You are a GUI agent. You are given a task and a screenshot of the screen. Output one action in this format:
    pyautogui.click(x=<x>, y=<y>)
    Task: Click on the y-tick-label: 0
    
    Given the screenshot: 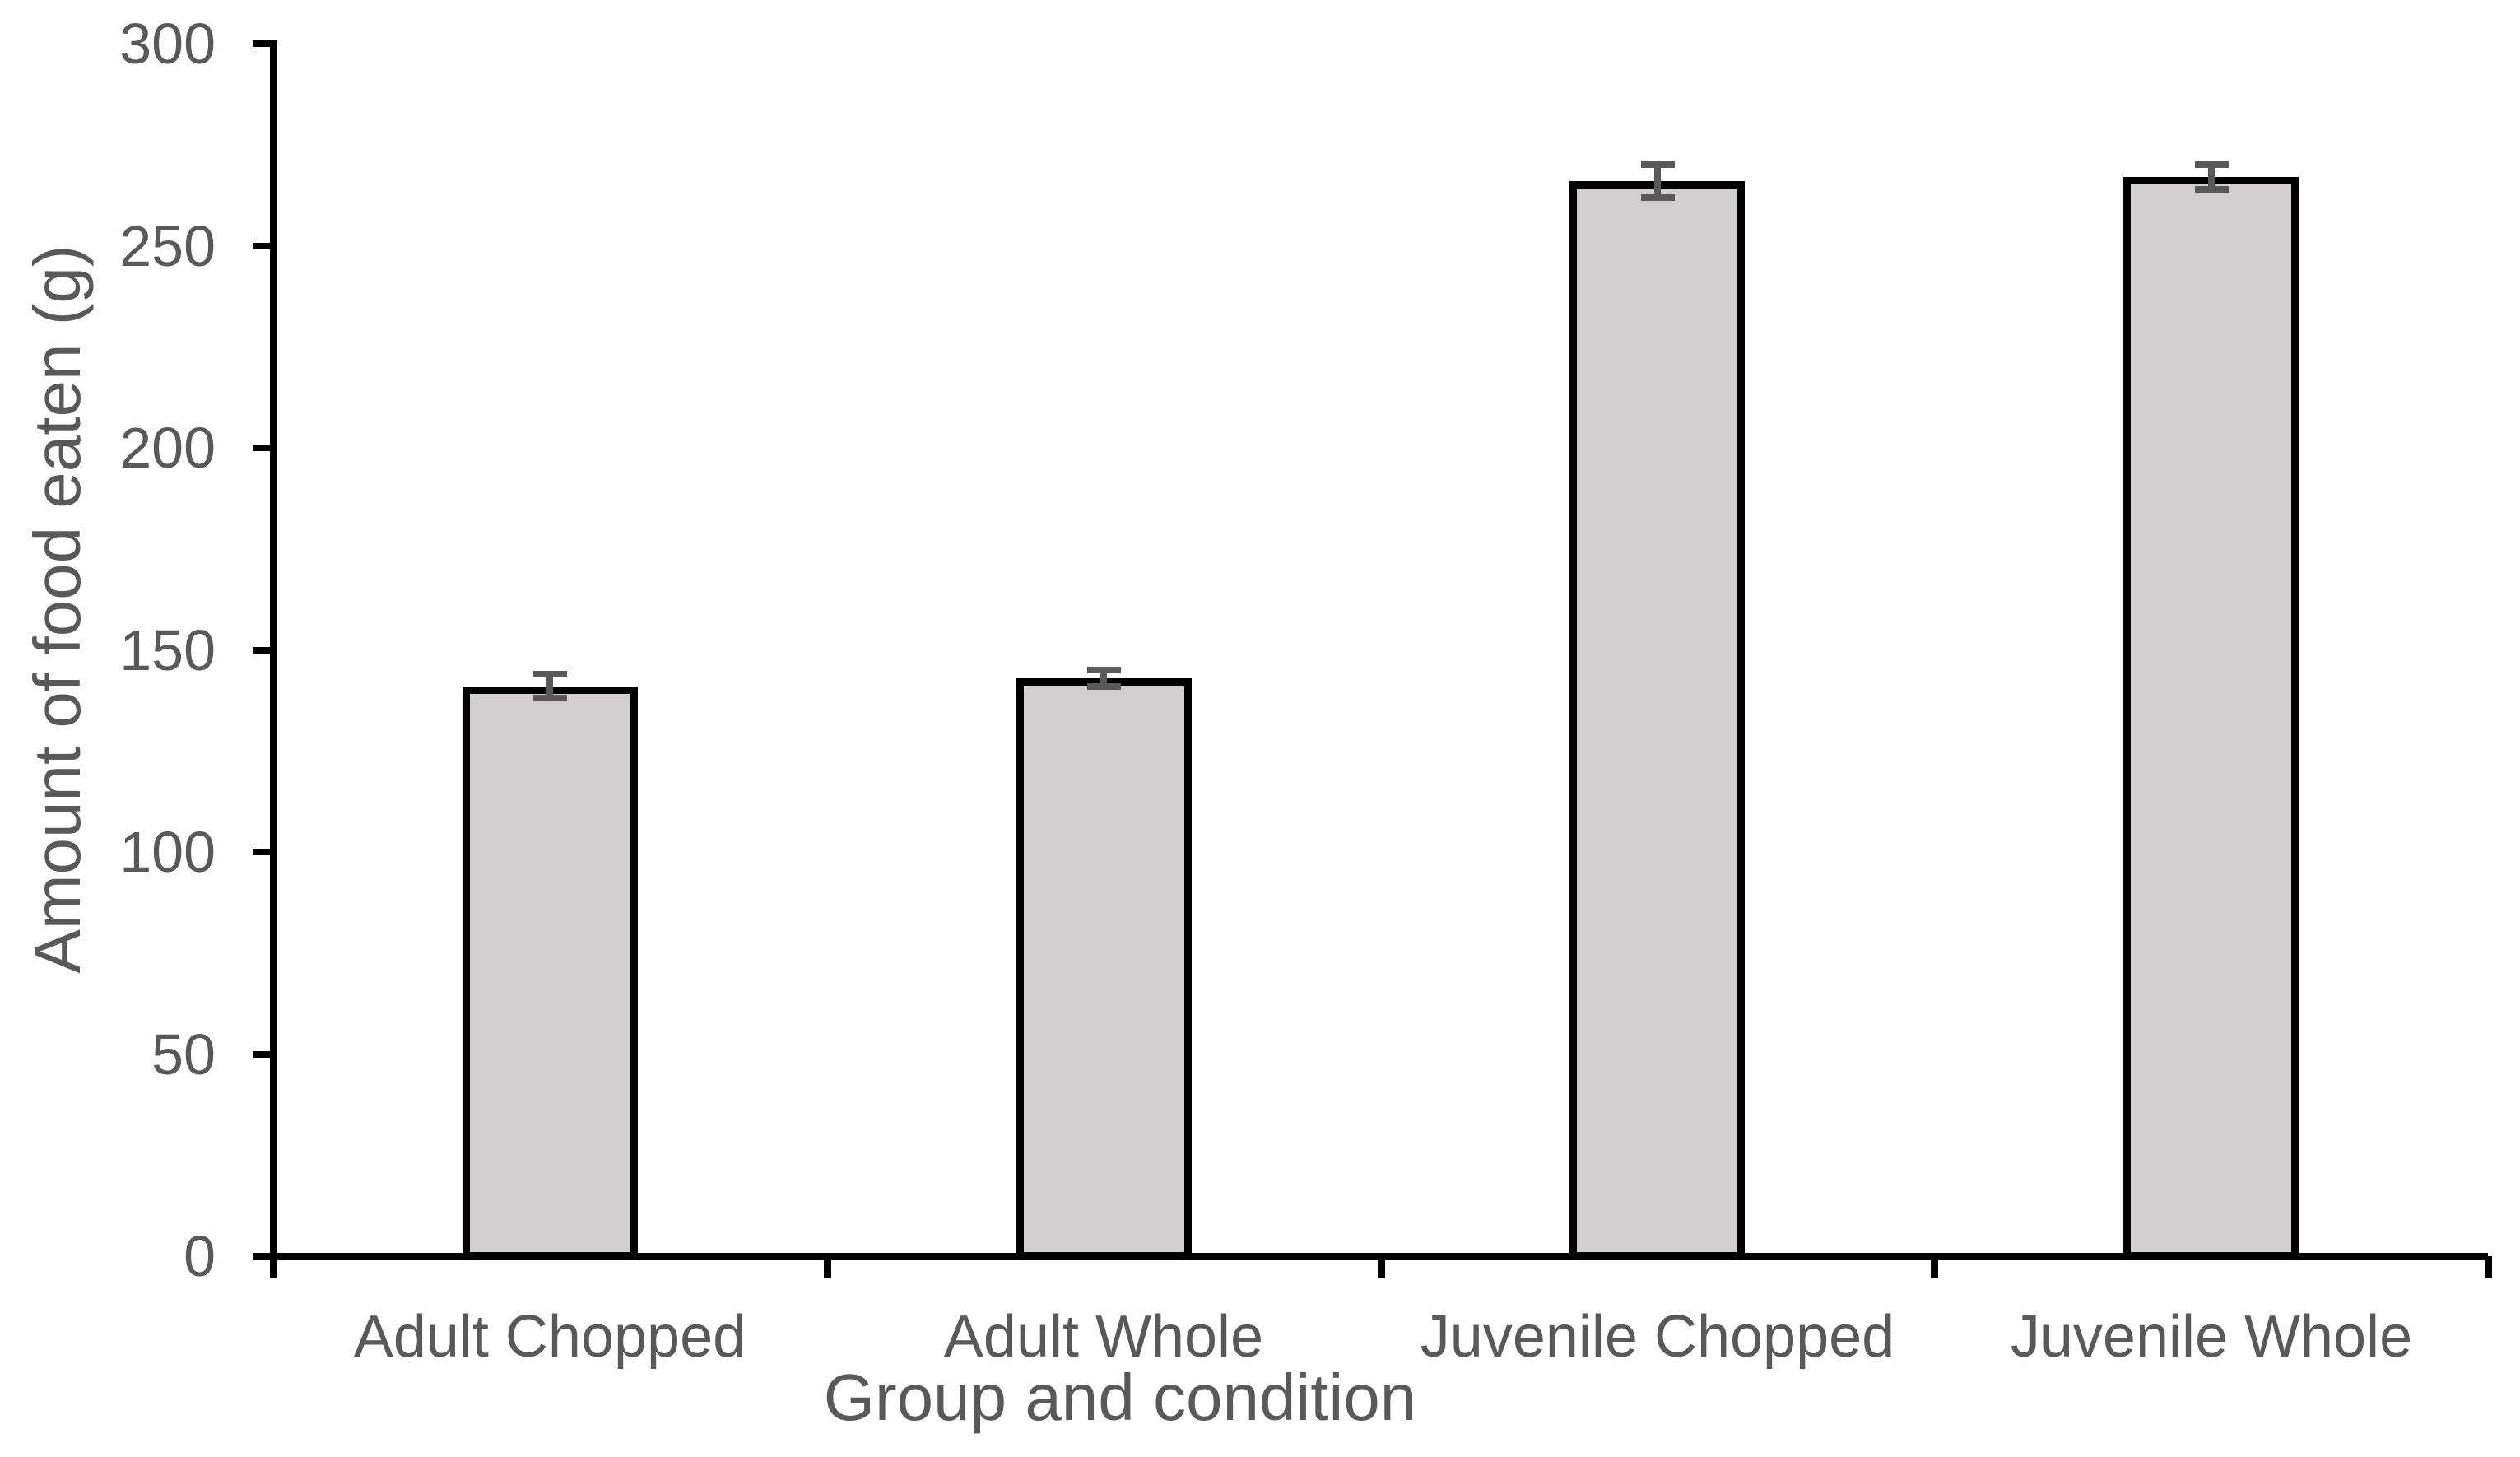 What is the action you would take?
    pyautogui.click(x=200, y=1256)
    